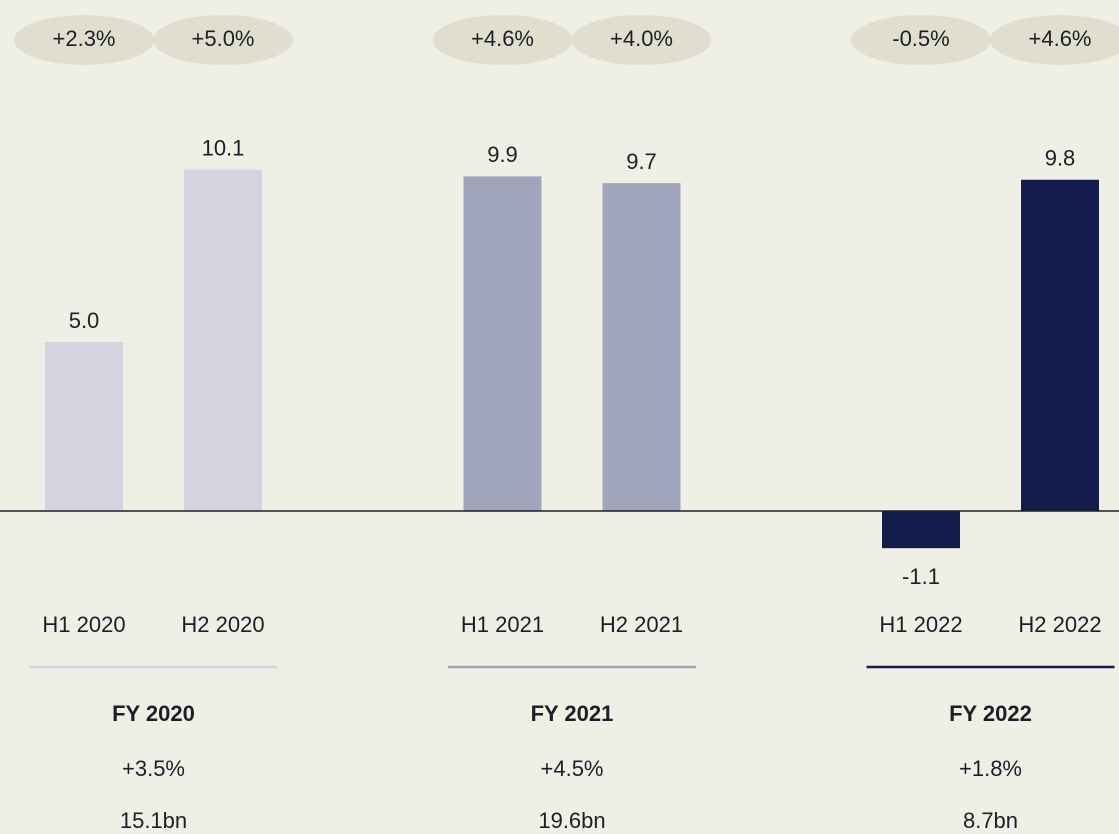 This screenshot has width=1119, height=834. I want to click on growth-label: +5.0%, so click(223, 38).